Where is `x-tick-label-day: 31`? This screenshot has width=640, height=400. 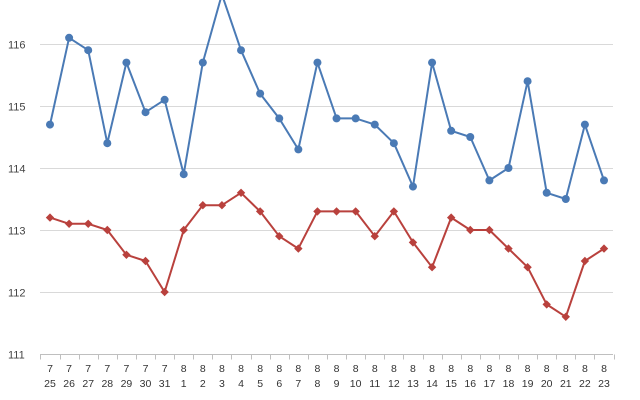 x-tick-label-day: 31 is located at coordinates (165, 384).